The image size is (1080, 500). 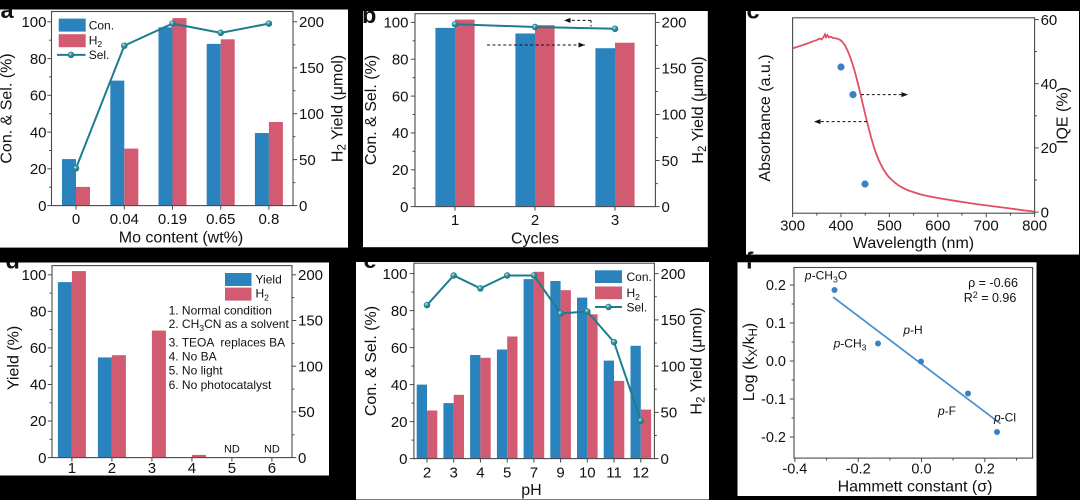 I want to click on svg-text: 0.19, so click(x=172, y=219).